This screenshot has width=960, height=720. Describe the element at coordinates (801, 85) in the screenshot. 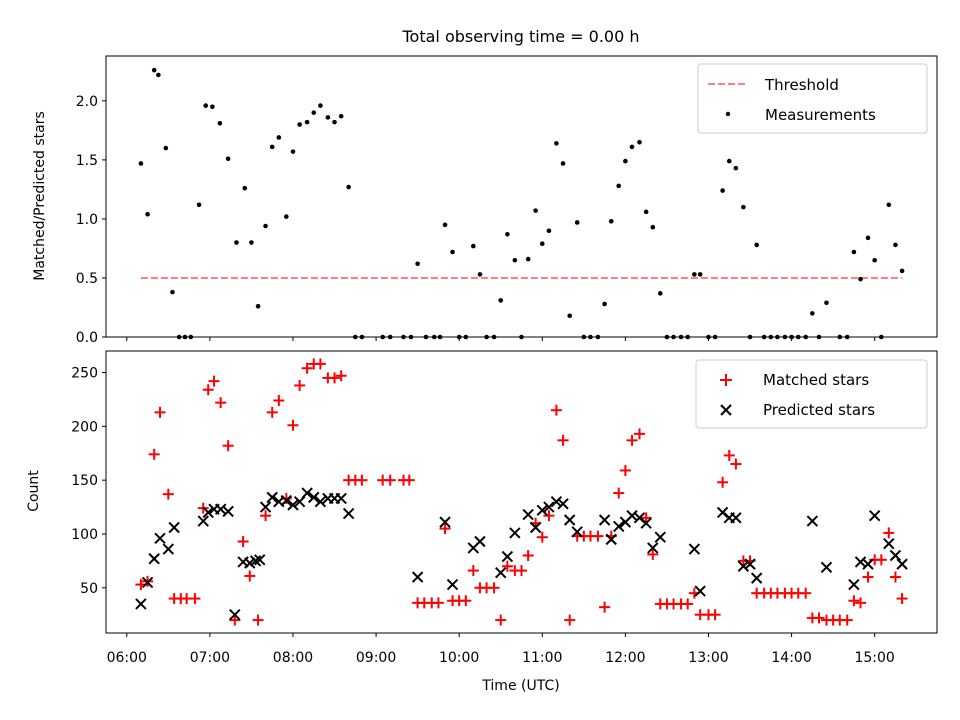

I see `legend-threshold-label: Threshold` at that location.